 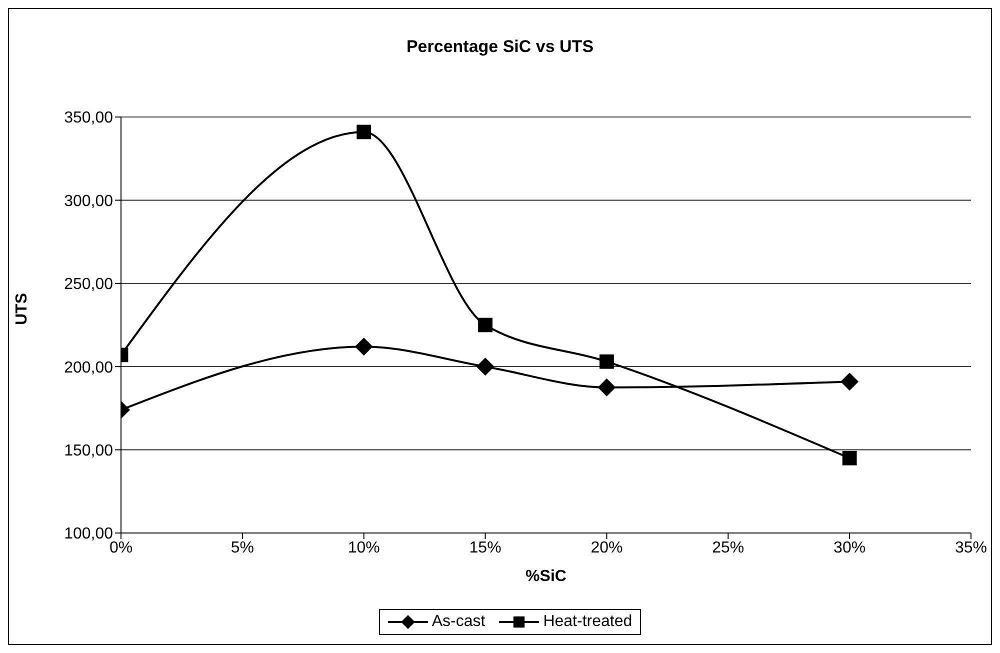 I want to click on legend-label: Heat-treated, so click(x=587, y=622).